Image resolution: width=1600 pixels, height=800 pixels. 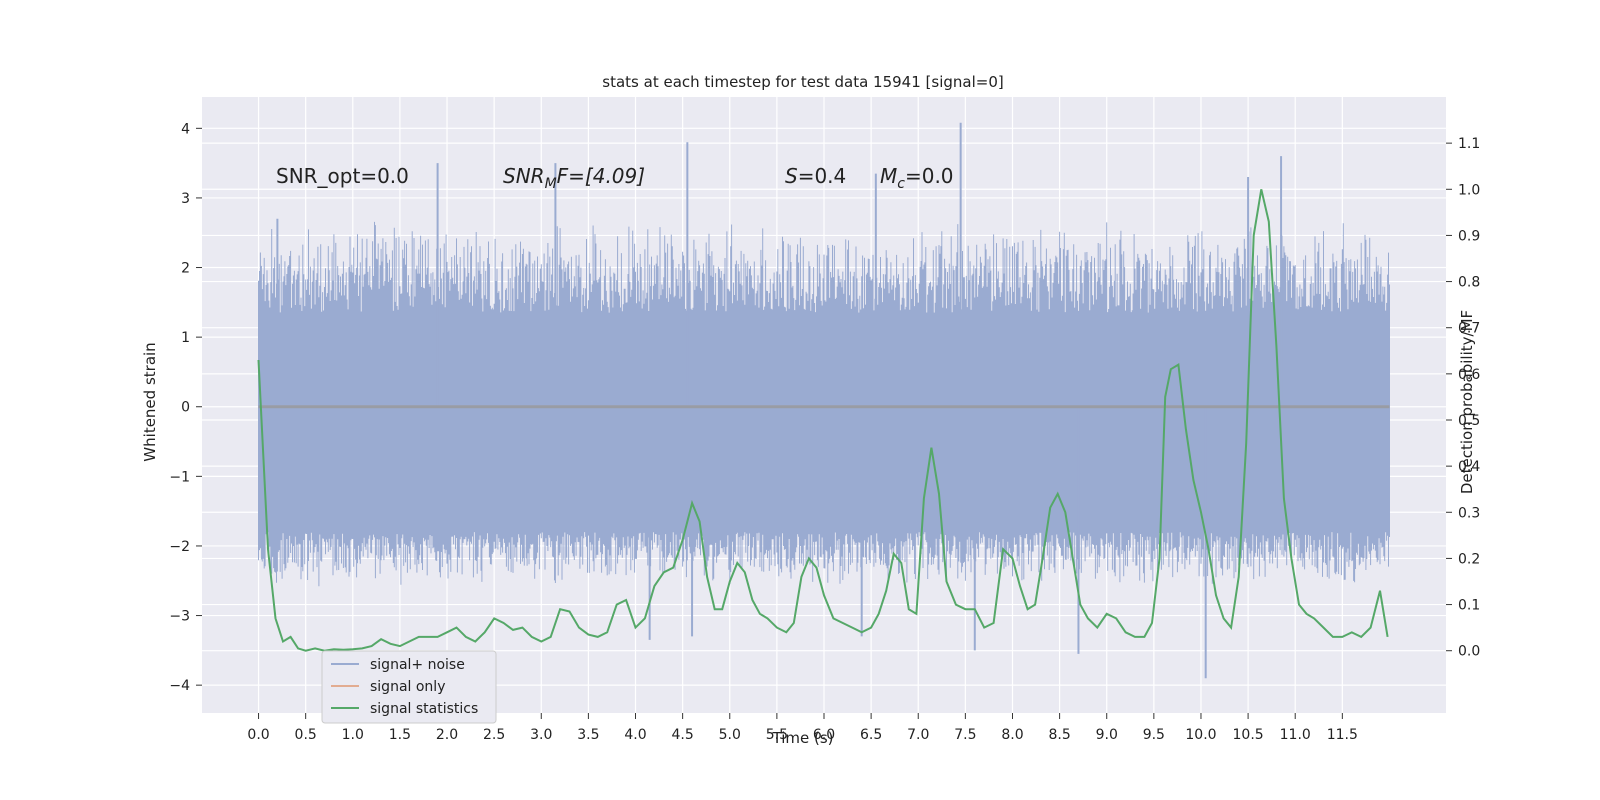 I want to click on annotation-mc-symbol: M, so click(x=888, y=176).